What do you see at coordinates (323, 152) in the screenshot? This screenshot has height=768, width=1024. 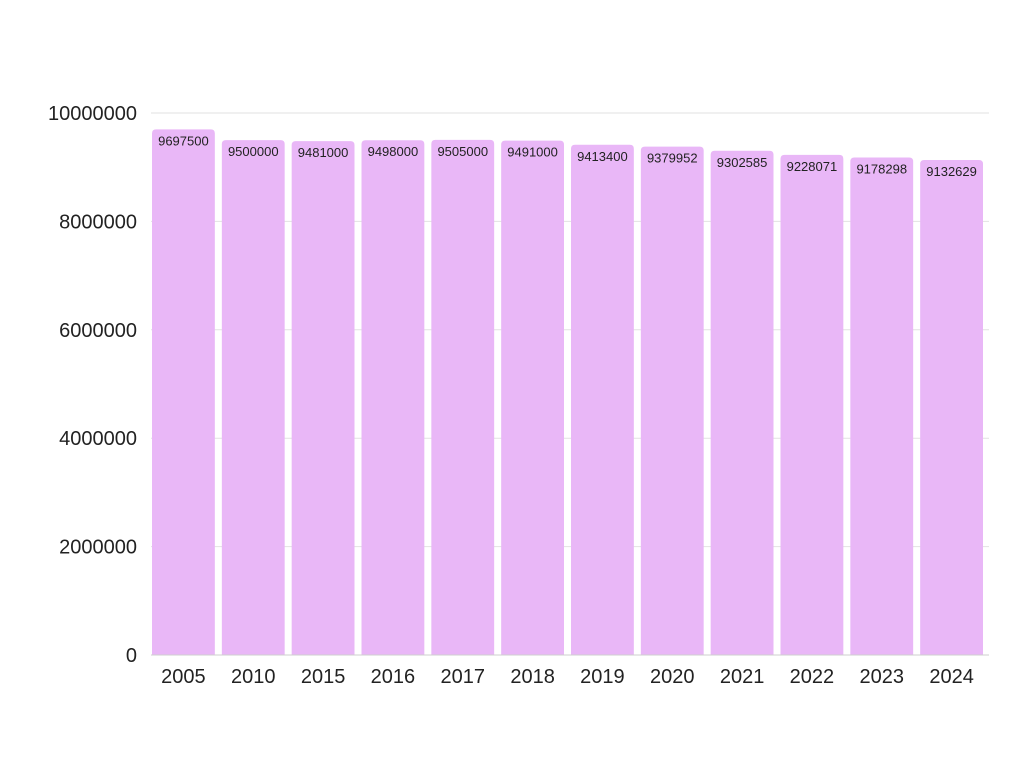 I see `bar-value-label: 9481000` at bounding box center [323, 152].